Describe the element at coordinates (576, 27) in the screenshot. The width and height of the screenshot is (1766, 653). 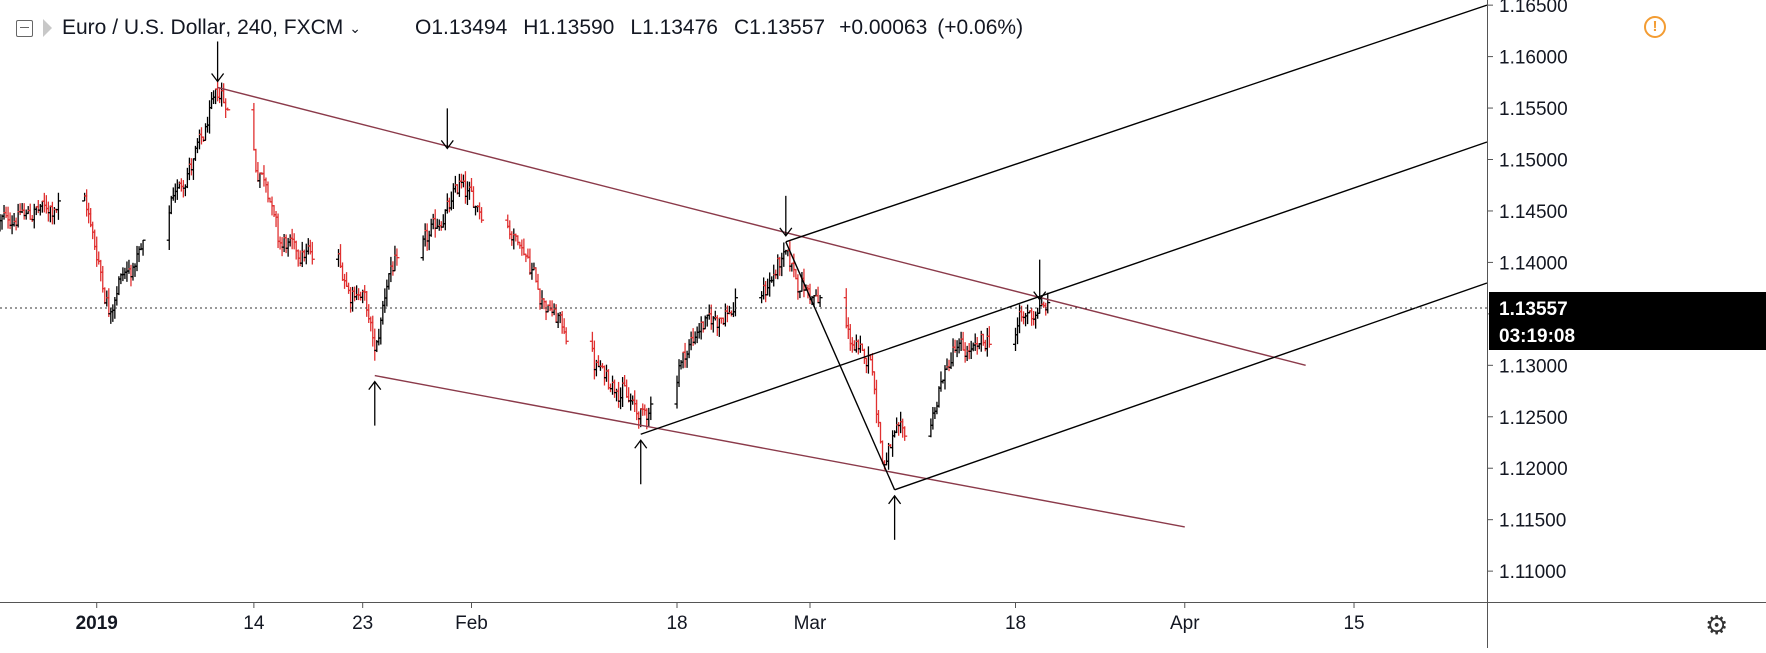
I see `high-value: 1.13590` at that location.